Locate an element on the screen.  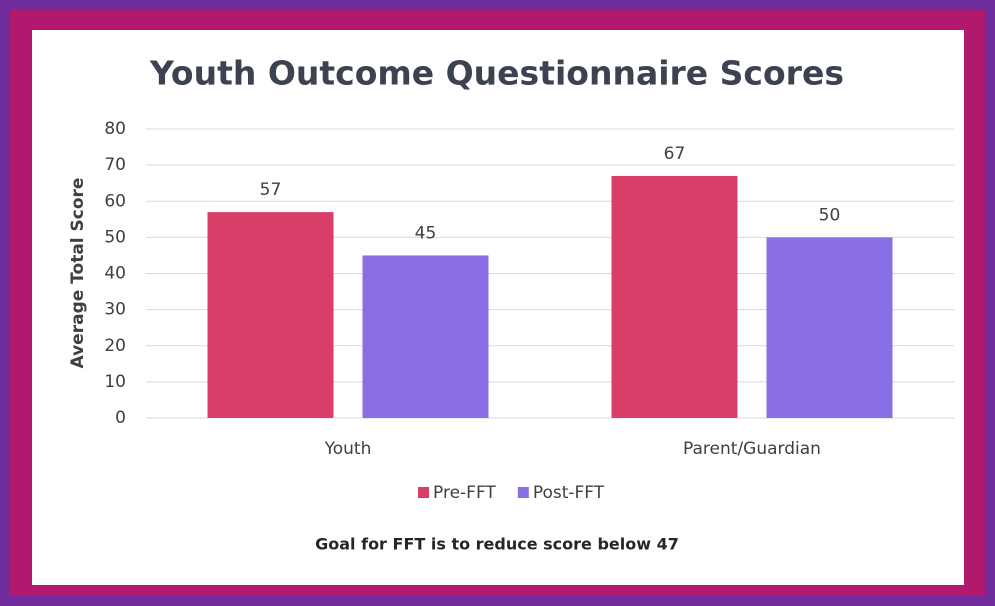
data-label: 50 is located at coordinates (830, 215).